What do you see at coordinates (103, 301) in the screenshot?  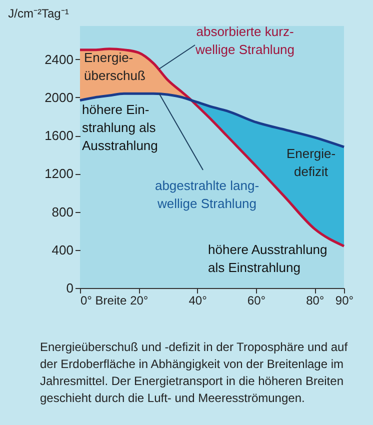 I see `x-tick-label: 0° Breite` at bounding box center [103, 301].